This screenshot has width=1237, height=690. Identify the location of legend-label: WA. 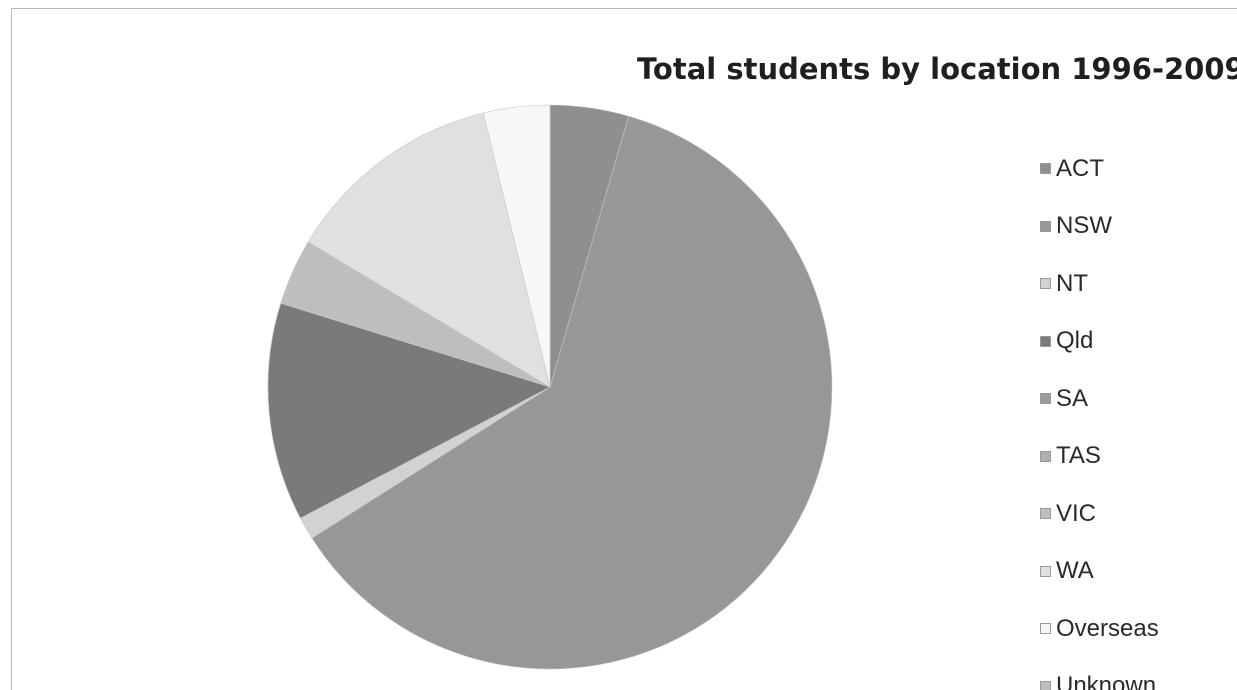
(1075, 571).